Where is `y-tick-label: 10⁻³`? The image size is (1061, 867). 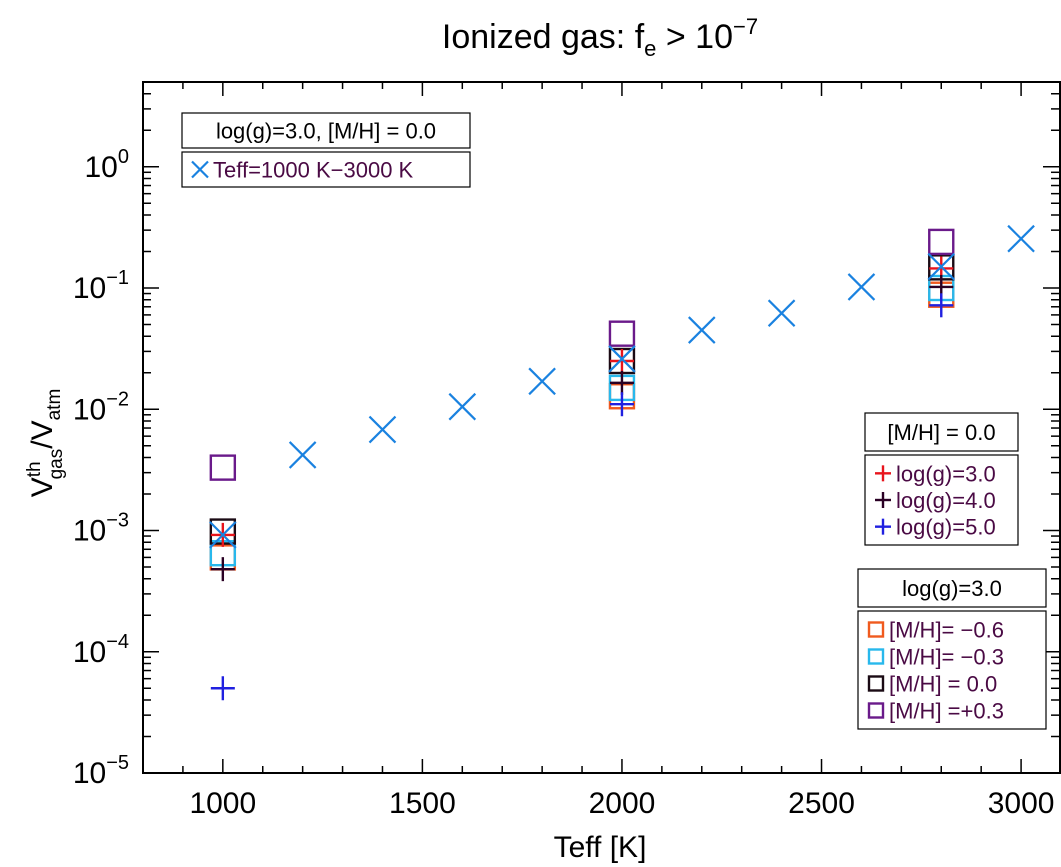 y-tick-label: 10⁻³ is located at coordinates (101, 529).